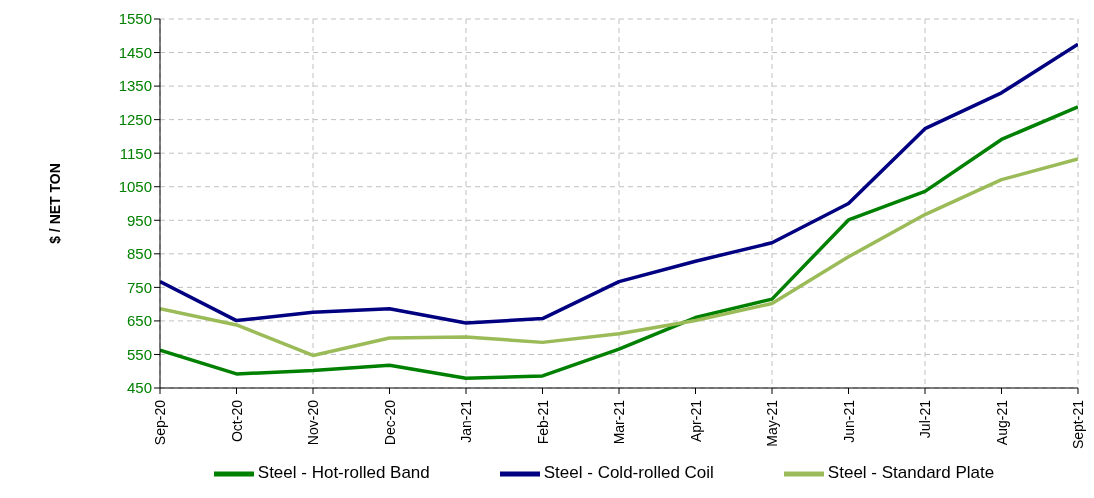  What do you see at coordinates (135, 119) in the screenshot?
I see `y-tick-label: 1250` at bounding box center [135, 119].